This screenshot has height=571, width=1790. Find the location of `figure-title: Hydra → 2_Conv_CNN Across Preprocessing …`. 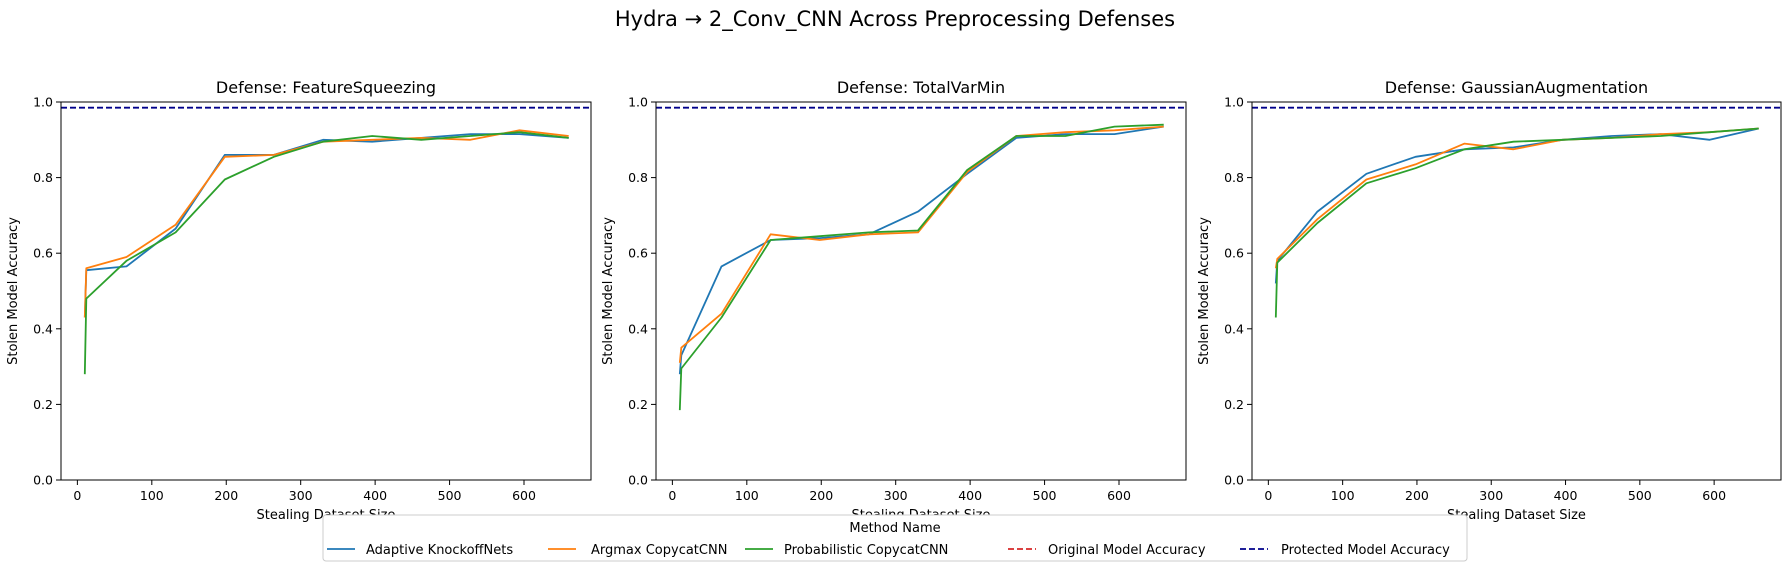

figure-title: Hydra → 2_Conv_CNN Across Preprocessing … is located at coordinates (895, 19).